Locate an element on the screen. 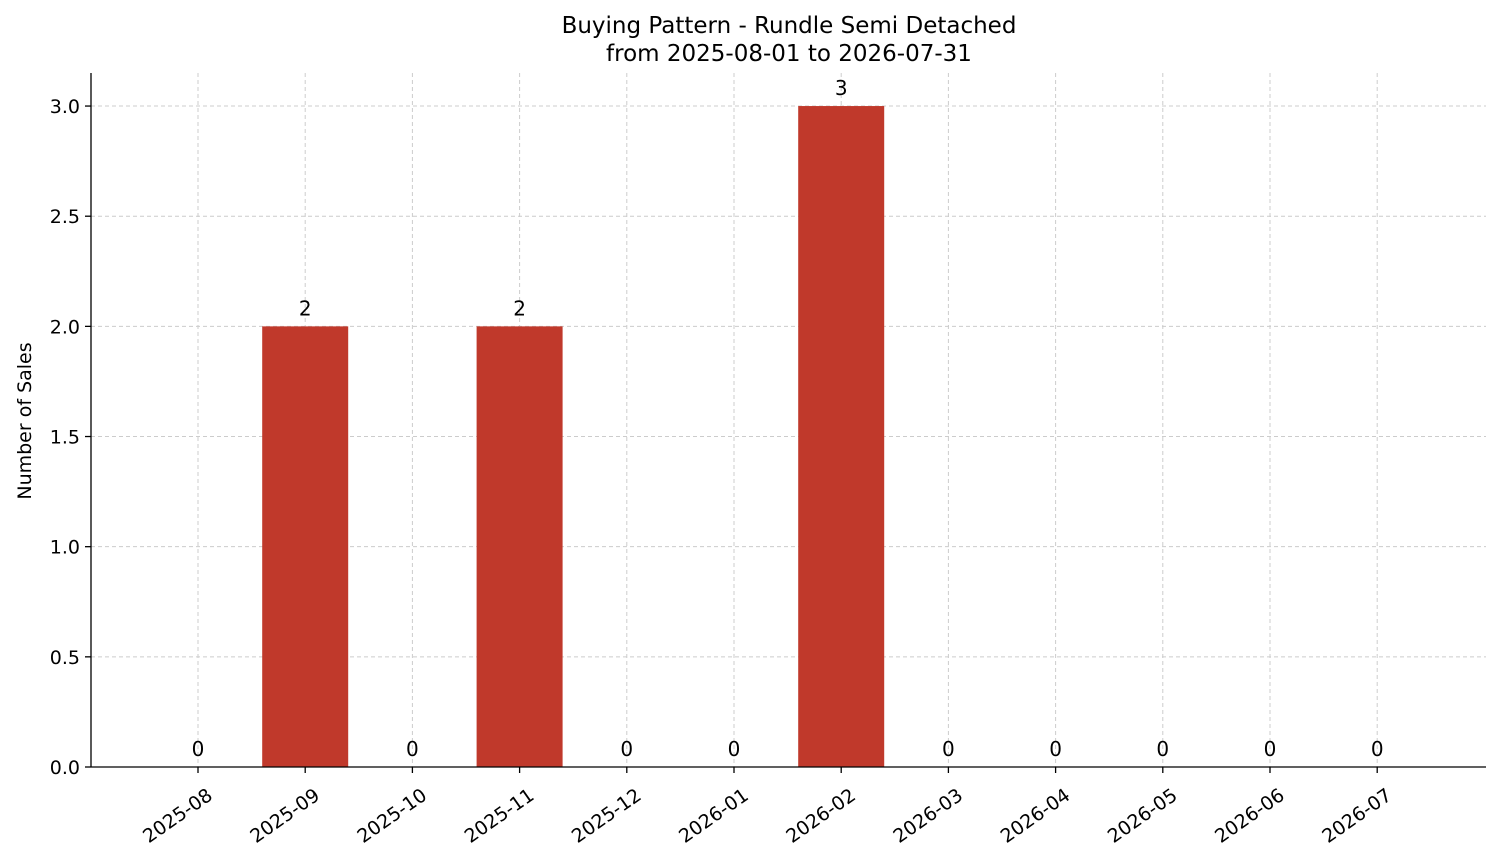 Image resolution: width=1501 pixels, height=867 pixels. x-tick-label: 2026-07 is located at coordinates (1357, 816).